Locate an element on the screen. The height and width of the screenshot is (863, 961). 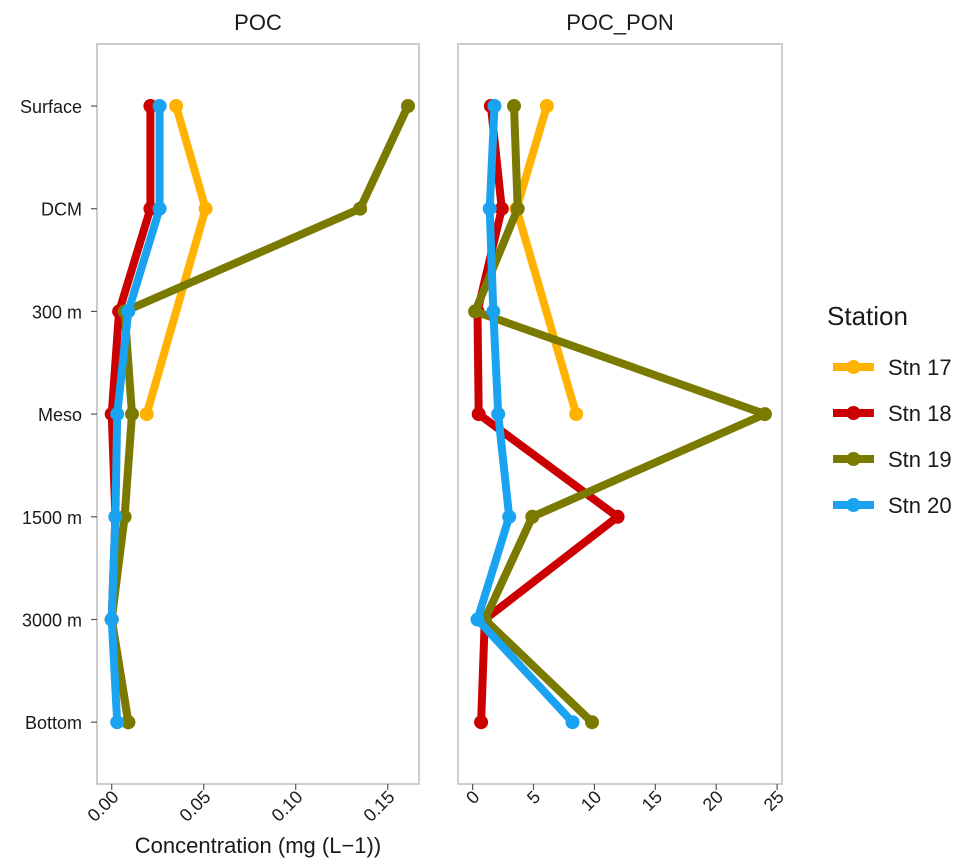
poc-pon-point-stn-20-300-m is located at coordinates (493, 311).